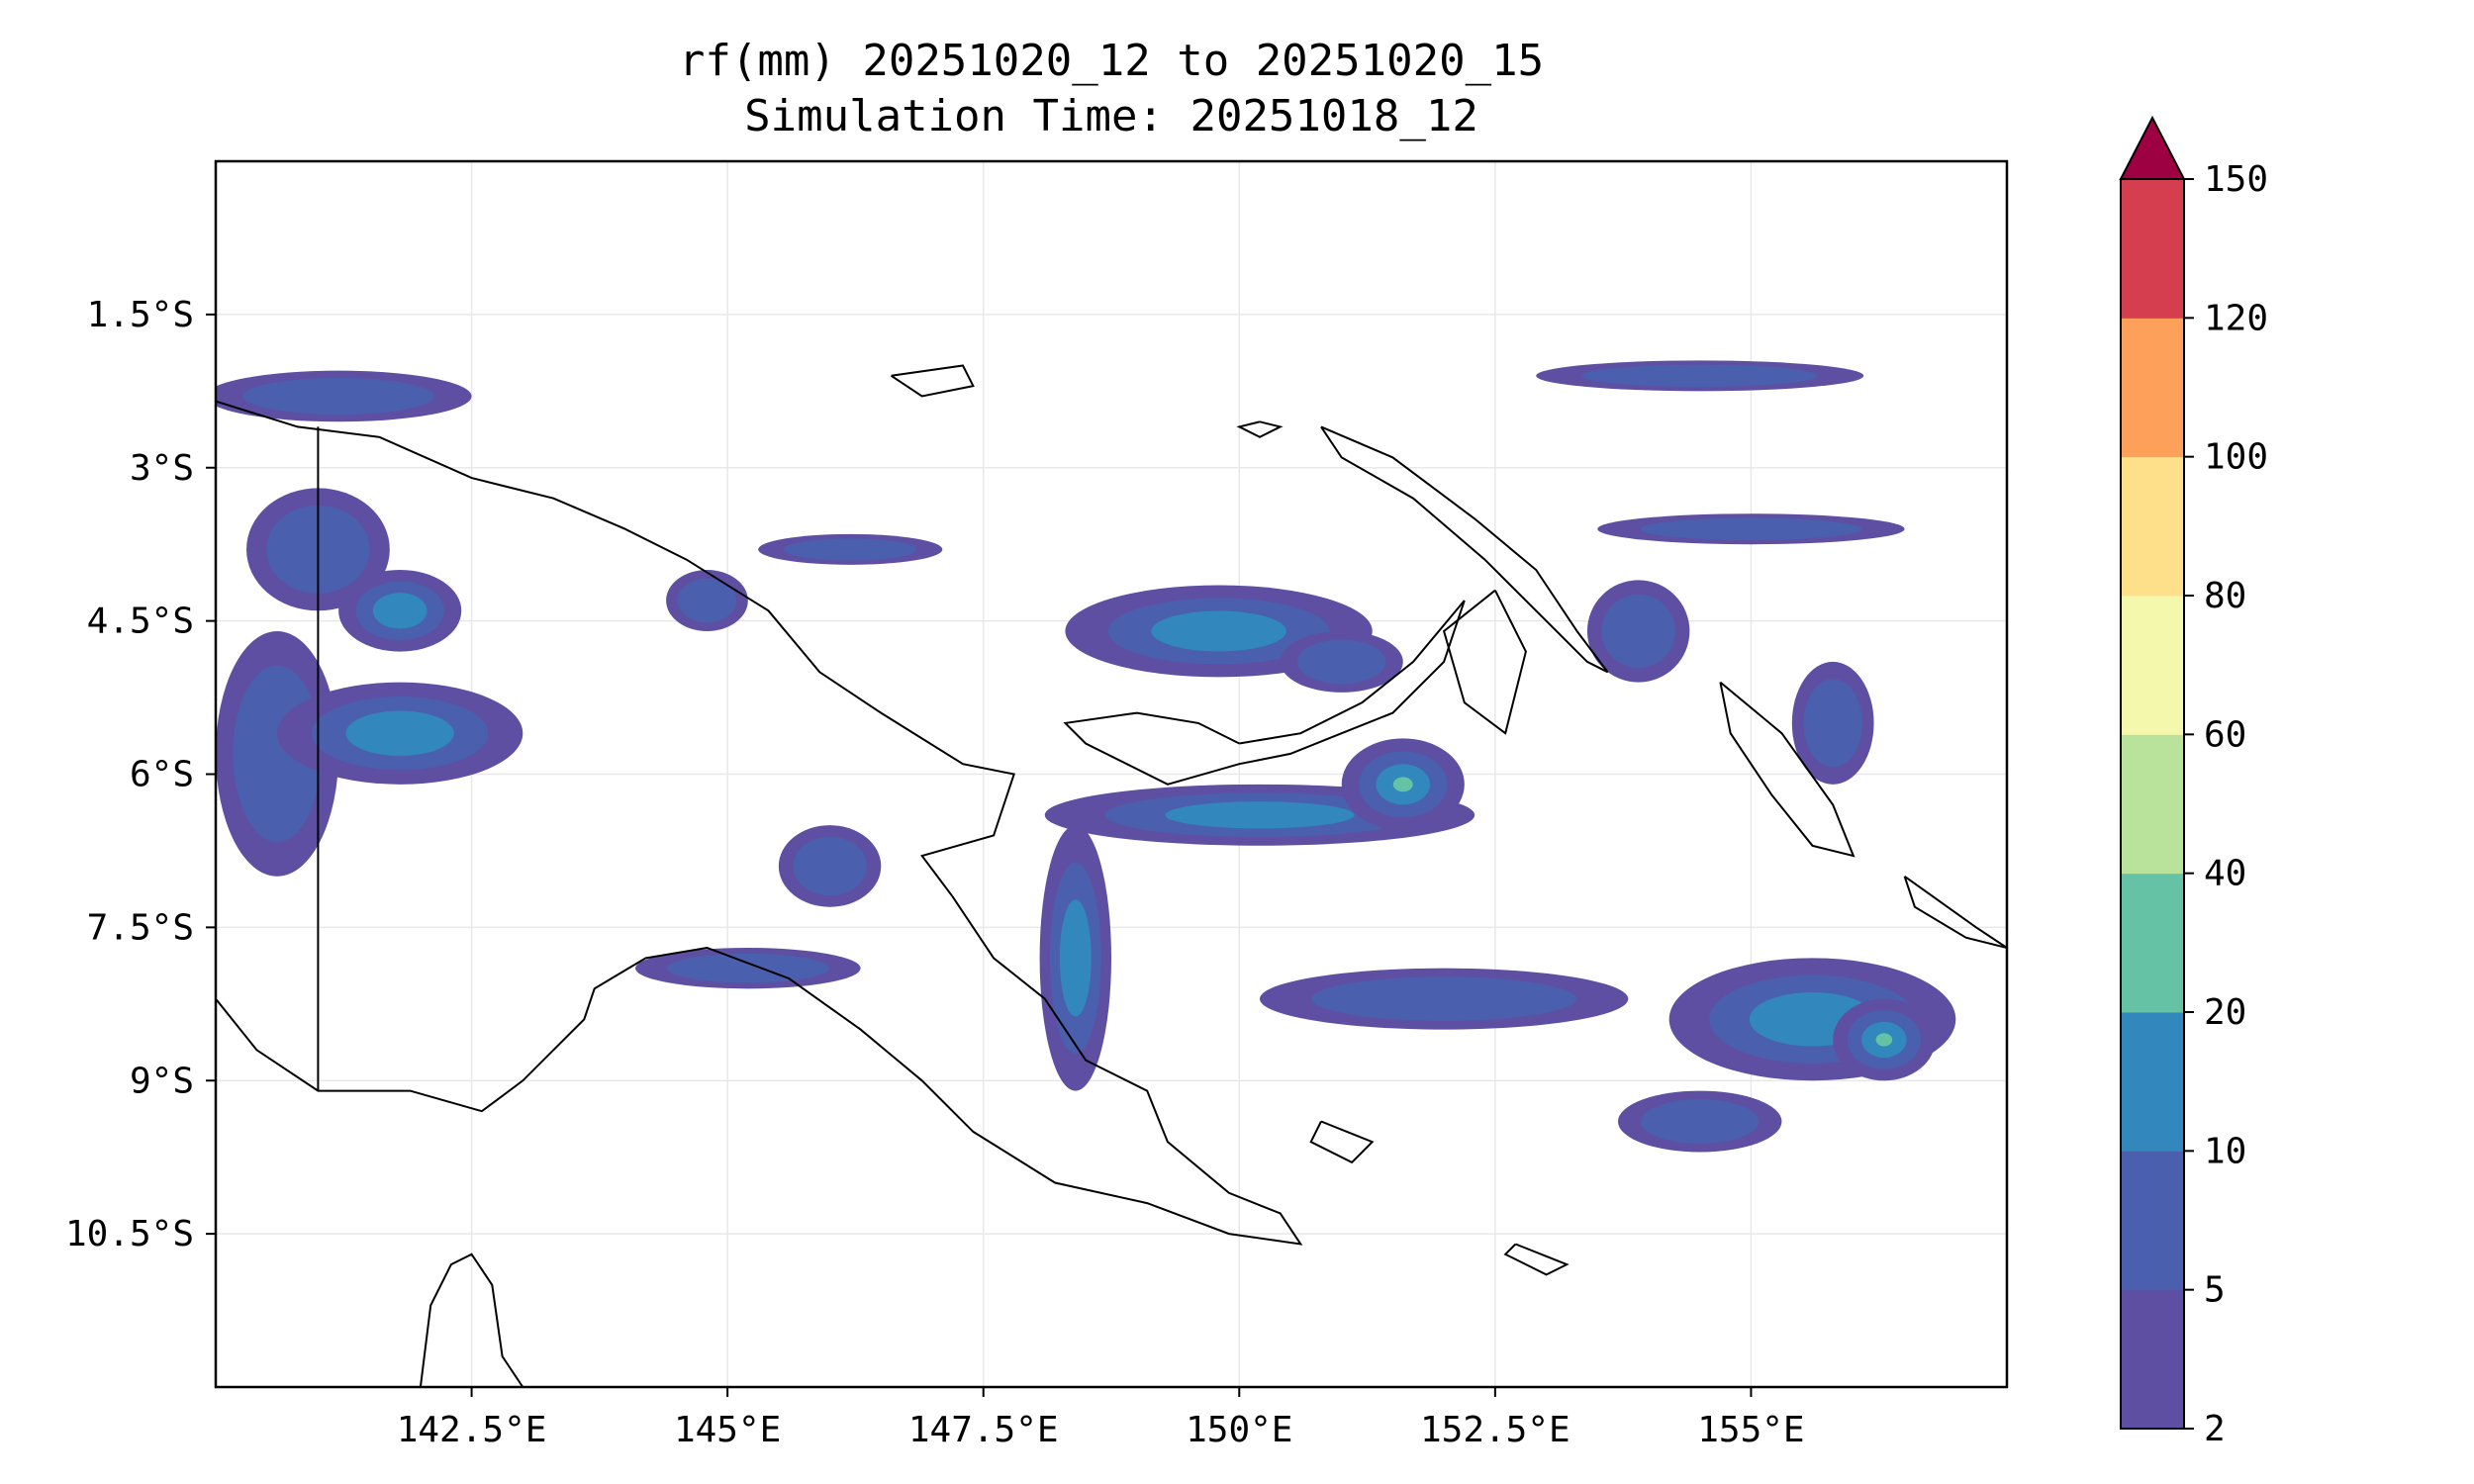 This screenshot has width=2474, height=1484. I want to click on colorbar-tick-label: 120, so click(2236, 318).